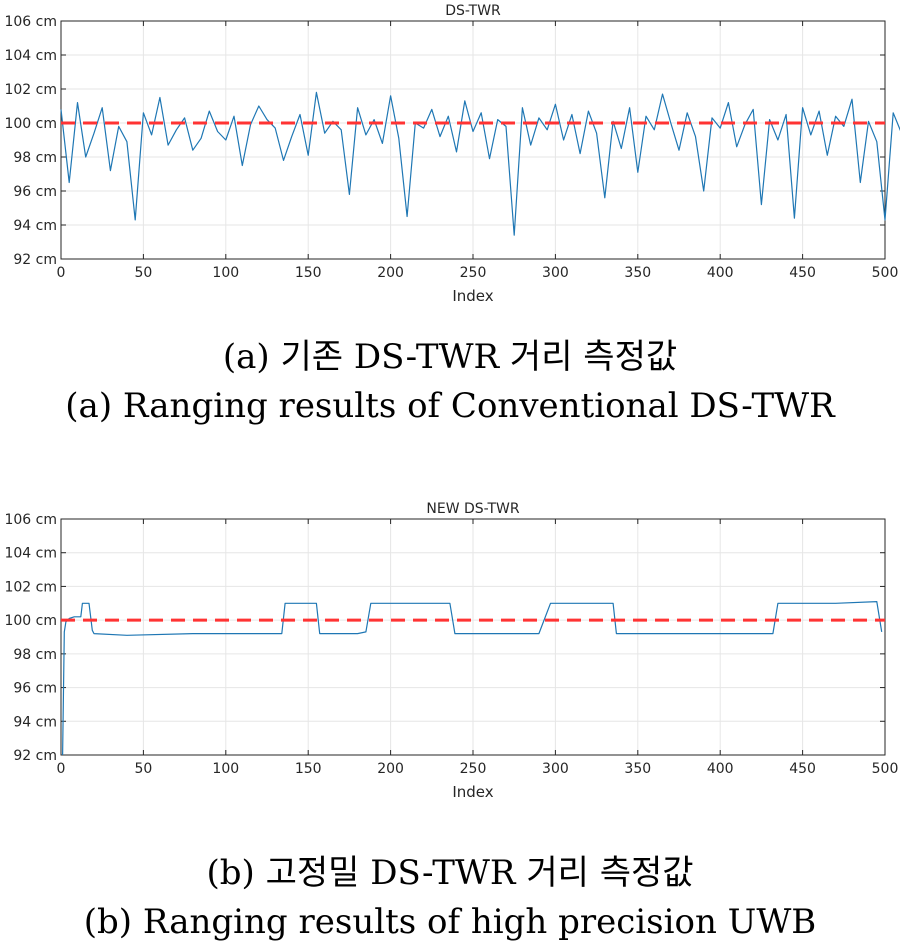  I want to click on caption-a-korean: (a) 기존 DS-TWR 거리 측정값, so click(450, 357).